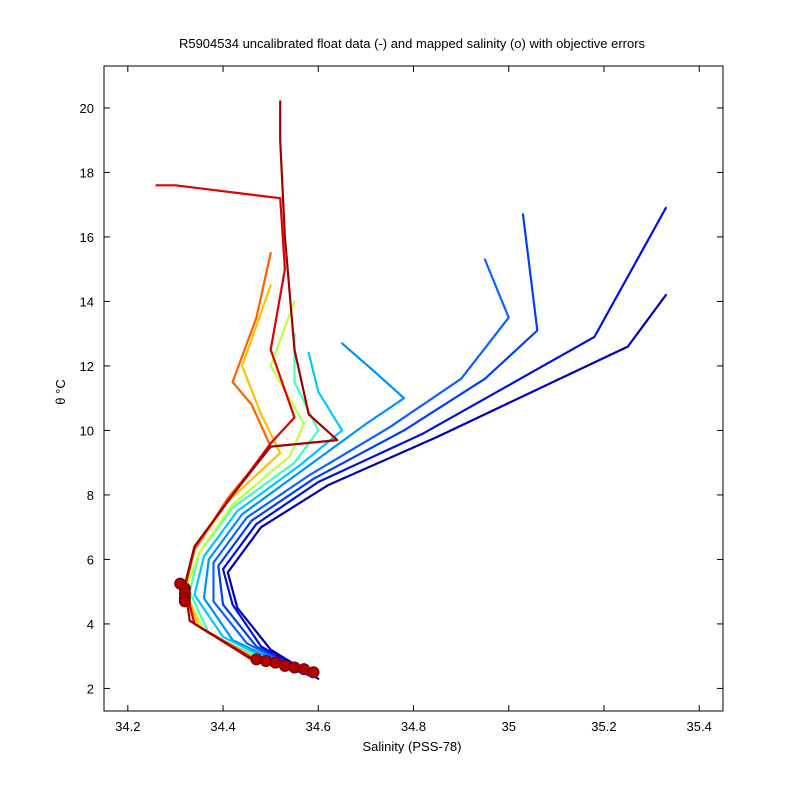 This screenshot has width=800, height=800. Describe the element at coordinates (318, 726) in the screenshot. I see `x-tick-label-2: 34.6` at that location.